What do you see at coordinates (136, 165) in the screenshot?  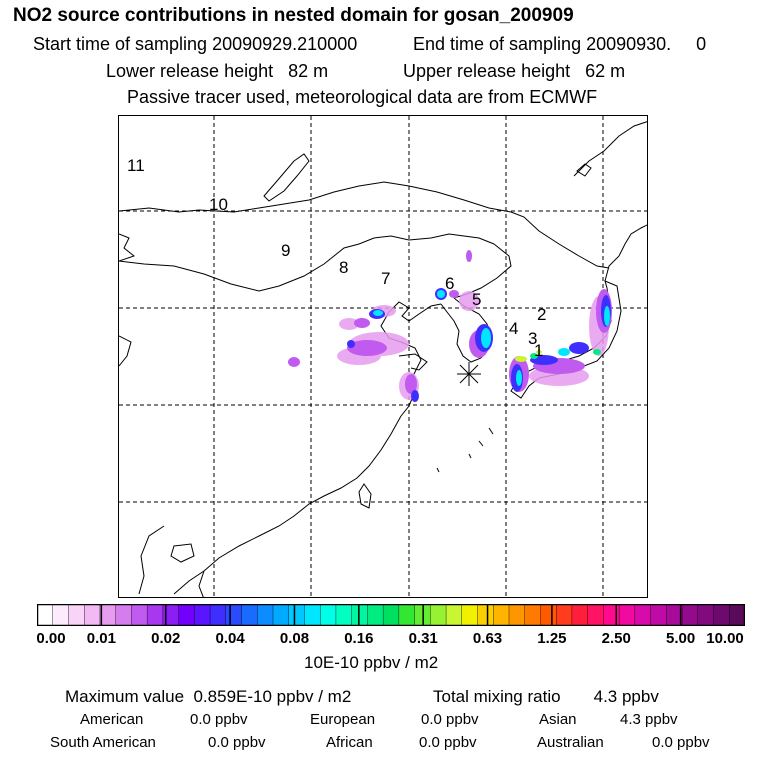 I see `region-label-11: 11` at bounding box center [136, 165].